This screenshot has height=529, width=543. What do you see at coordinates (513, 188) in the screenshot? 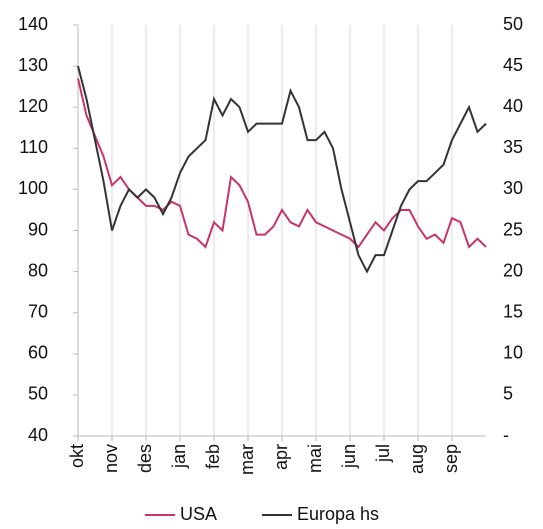
I see `y2-tick-label: 30` at bounding box center [513, 188].